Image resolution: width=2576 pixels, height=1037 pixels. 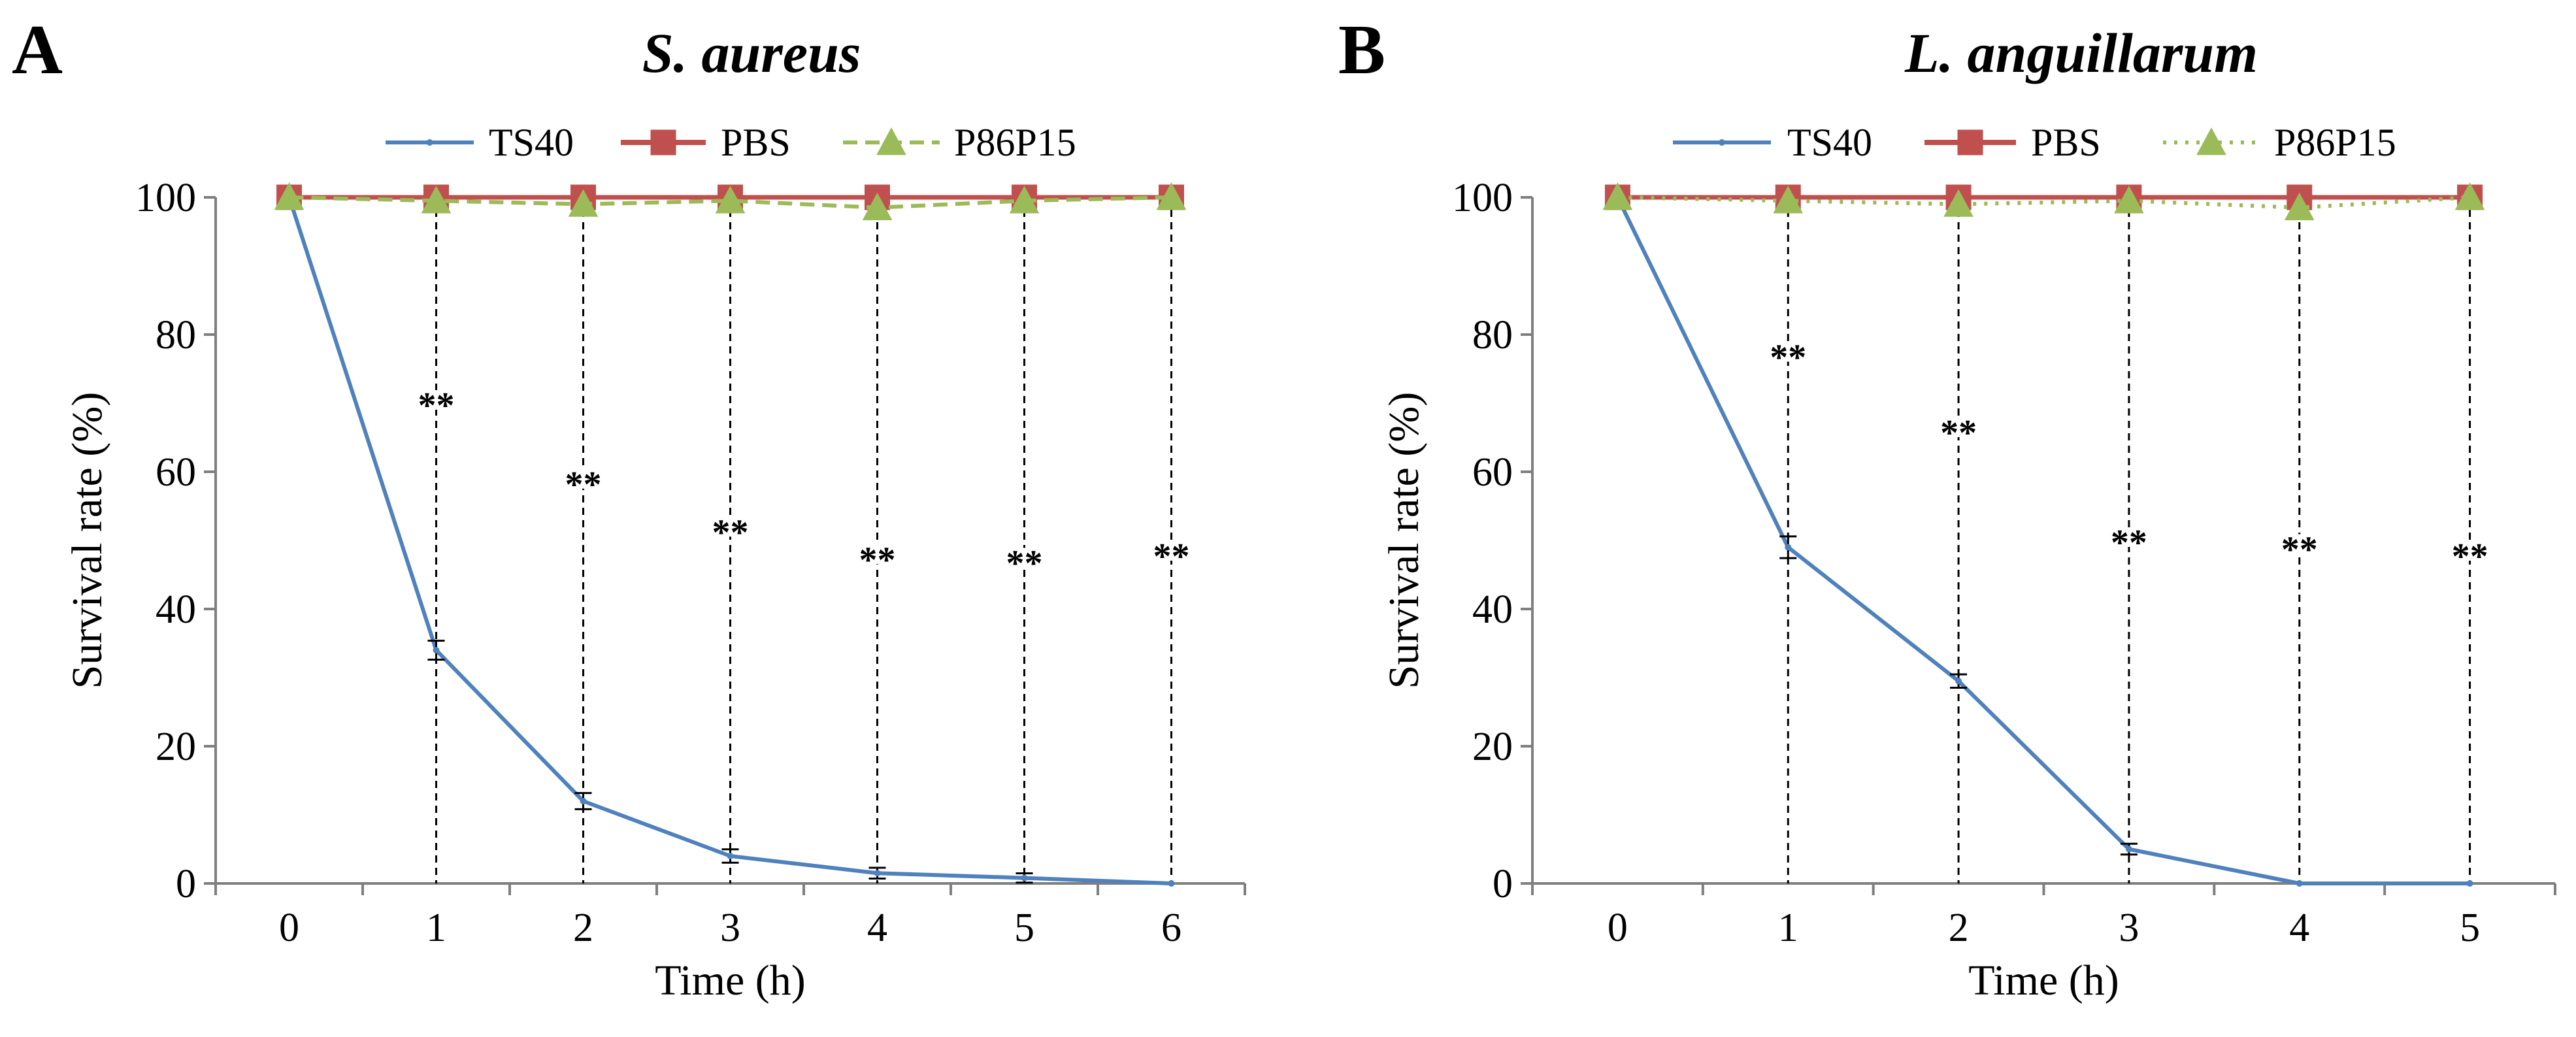 What do you see at coordinates (1171, 928) in the screenshot?
I see `x-tick-label: 6` at bounding box center [1171, 928].